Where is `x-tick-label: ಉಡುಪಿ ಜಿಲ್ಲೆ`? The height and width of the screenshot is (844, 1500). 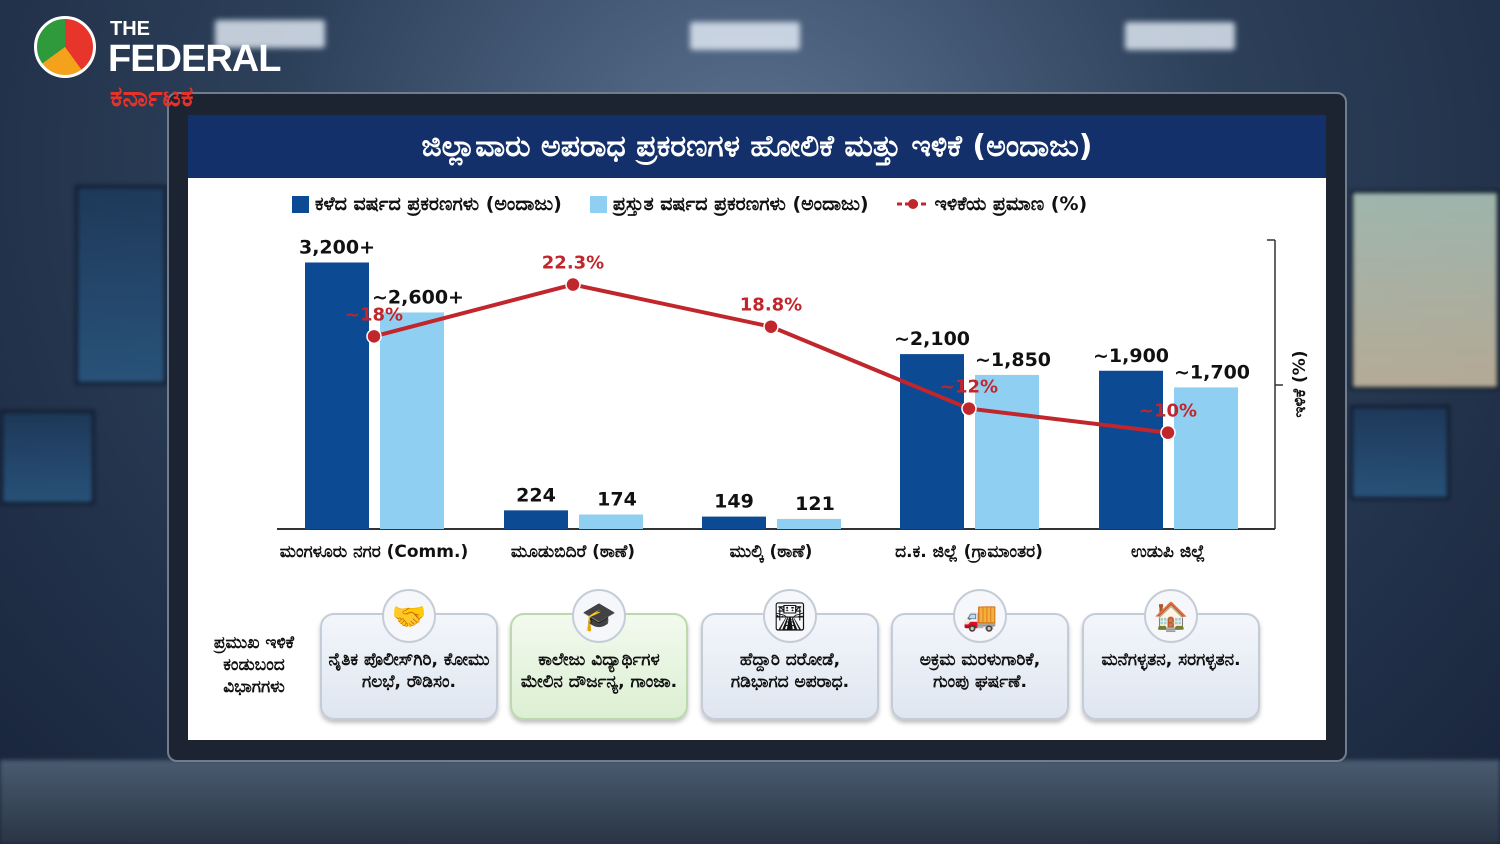 x-tick-label: ಉಡುಪಿ ಜಿಲ್ಲೆ is located at coordinates (1168, 552).